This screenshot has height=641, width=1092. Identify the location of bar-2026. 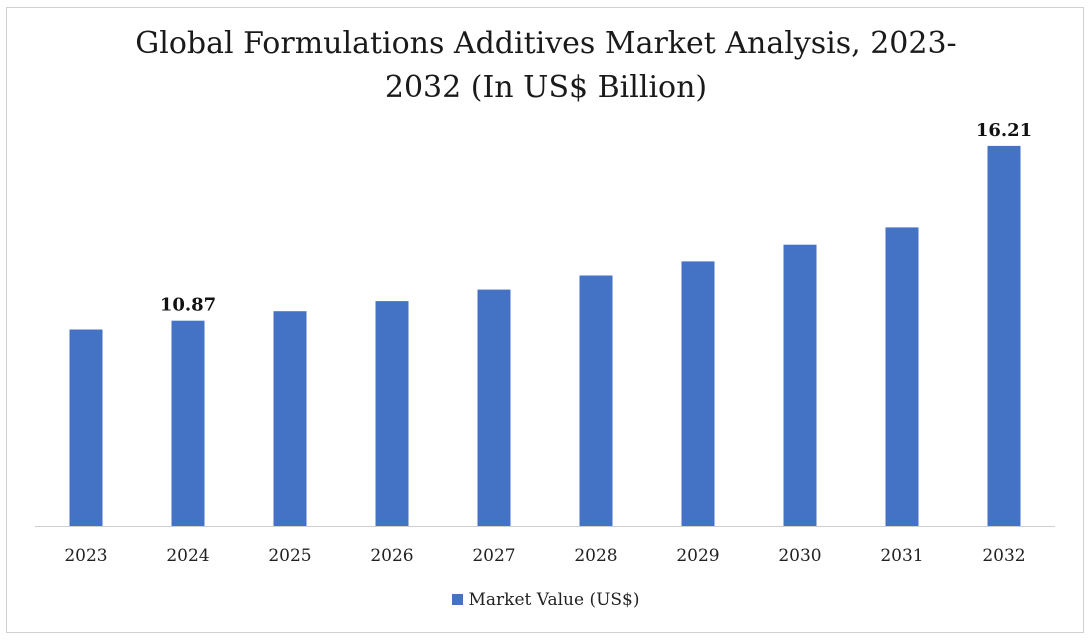
(392, 413).